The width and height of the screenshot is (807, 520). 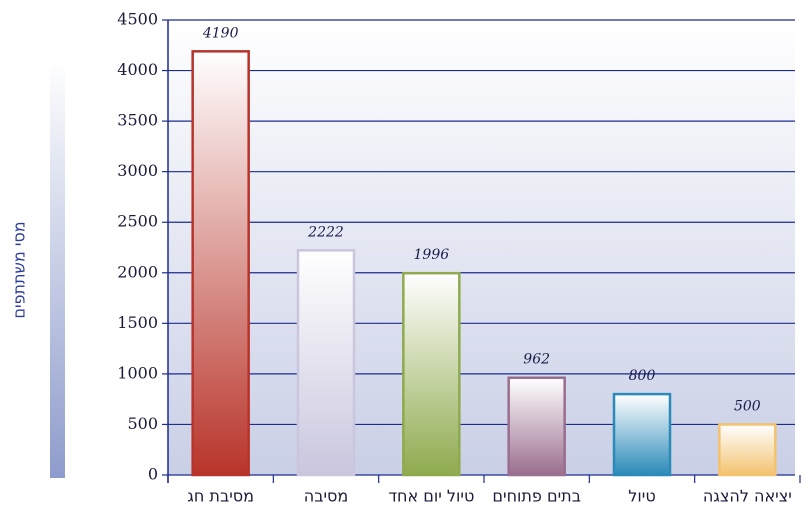 What do you see at coordinates (153, 474) in the screenshot?
I see `y-tick-label: 0` at bounding box center [153, 474].